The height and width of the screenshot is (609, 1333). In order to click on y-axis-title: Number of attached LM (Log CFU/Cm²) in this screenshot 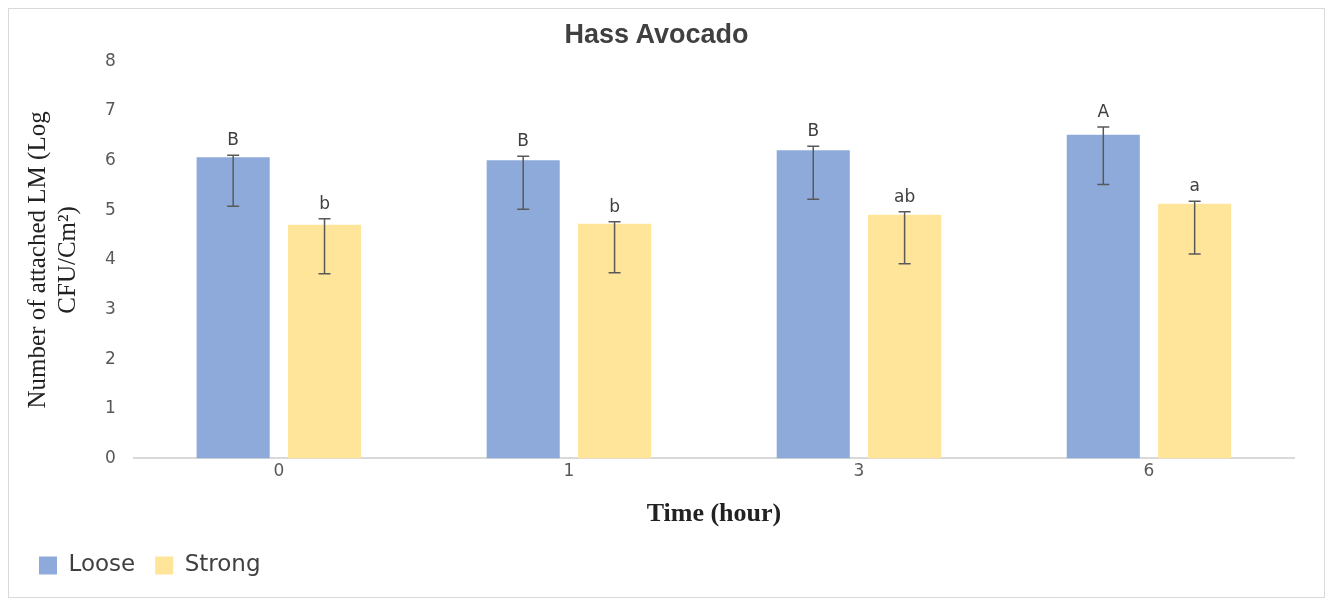, I will do `click(51, 259)`.